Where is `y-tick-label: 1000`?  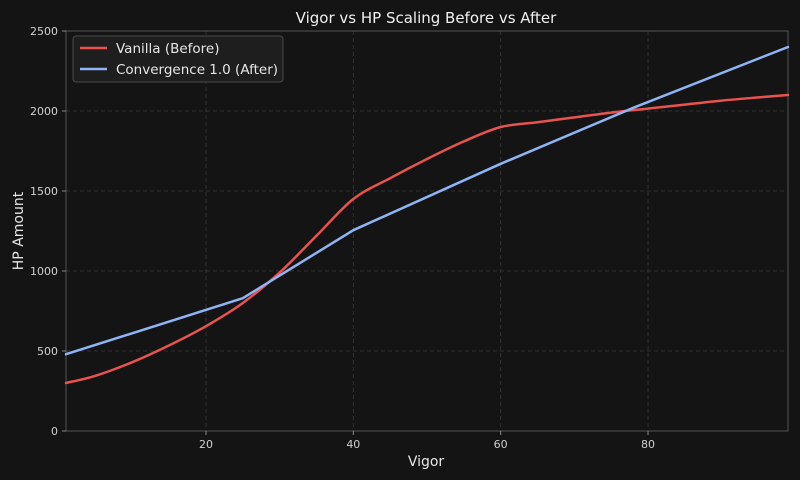 y-tick-label: 1000 is located at coordinates (44, 271).